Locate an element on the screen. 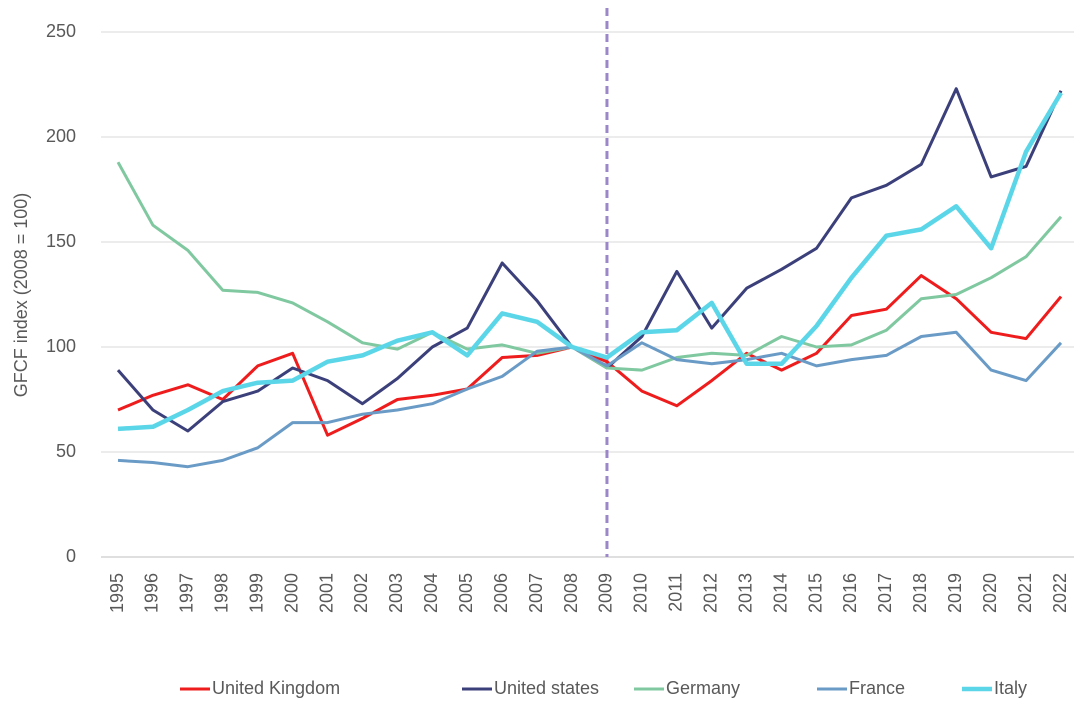  x-tick-label: 2010 is located at coordinates (641, 593).